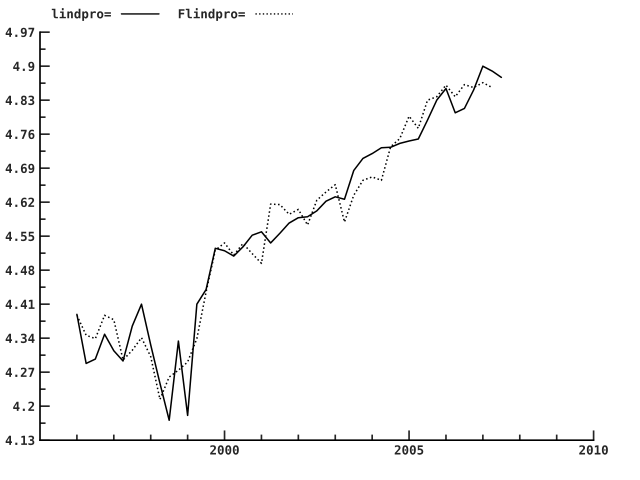 Image resolution: width=640 pixels, height=480 pixels. Describe the element at coordinates (20, 441) in the screenshot. I see `y-tick-label: 4.13` at that location.